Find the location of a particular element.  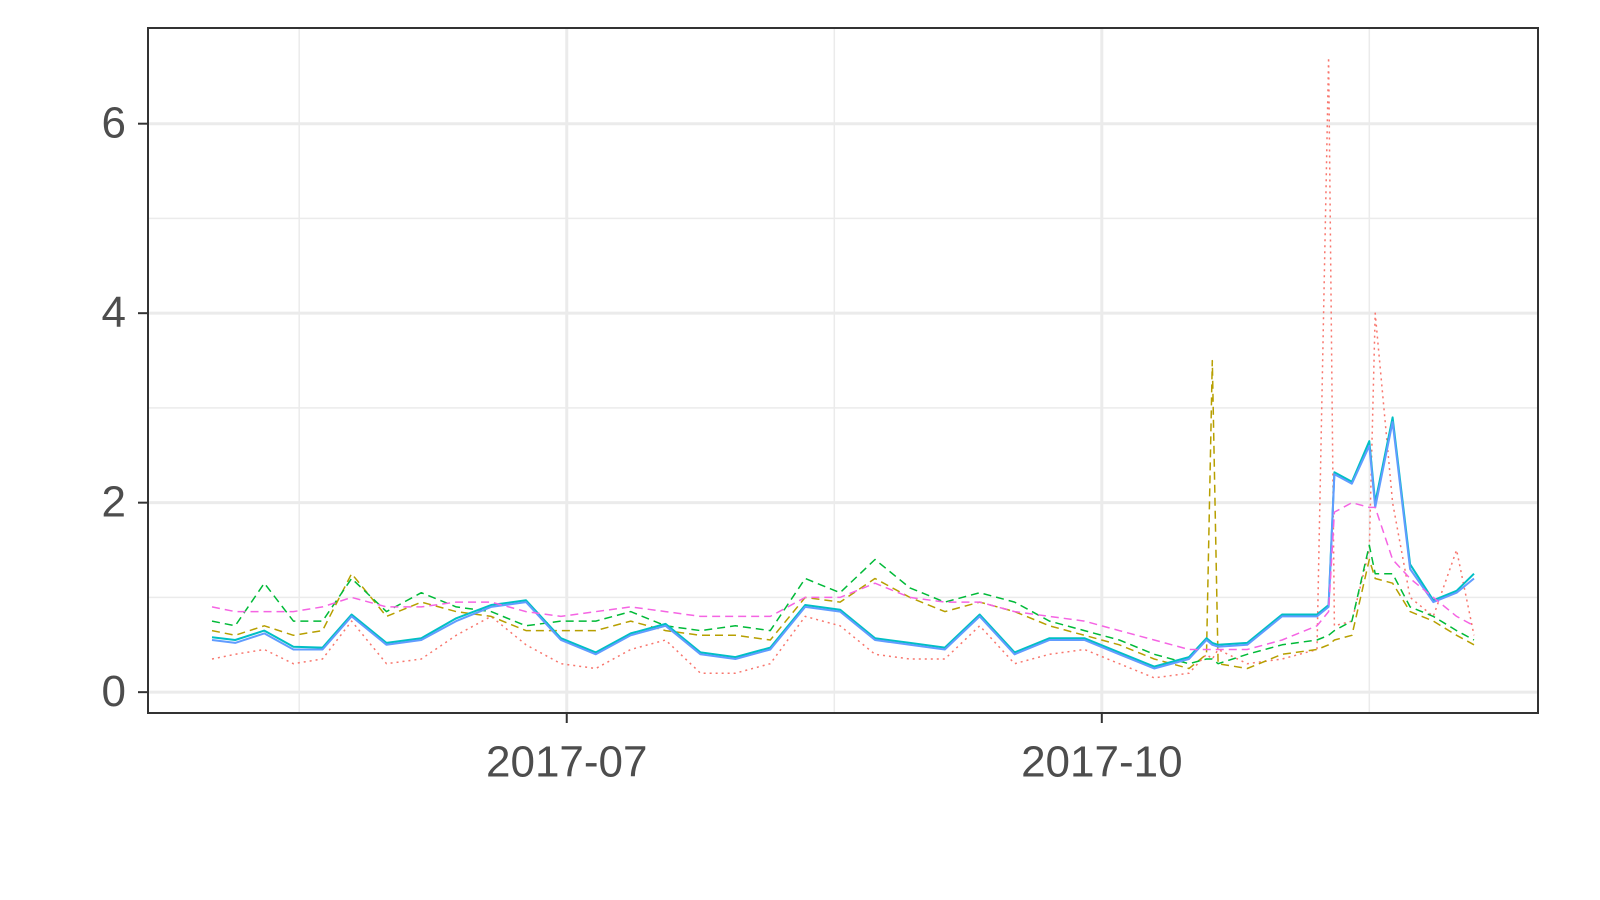

y-tick-label: 0 is located at coordinates (114, 691).